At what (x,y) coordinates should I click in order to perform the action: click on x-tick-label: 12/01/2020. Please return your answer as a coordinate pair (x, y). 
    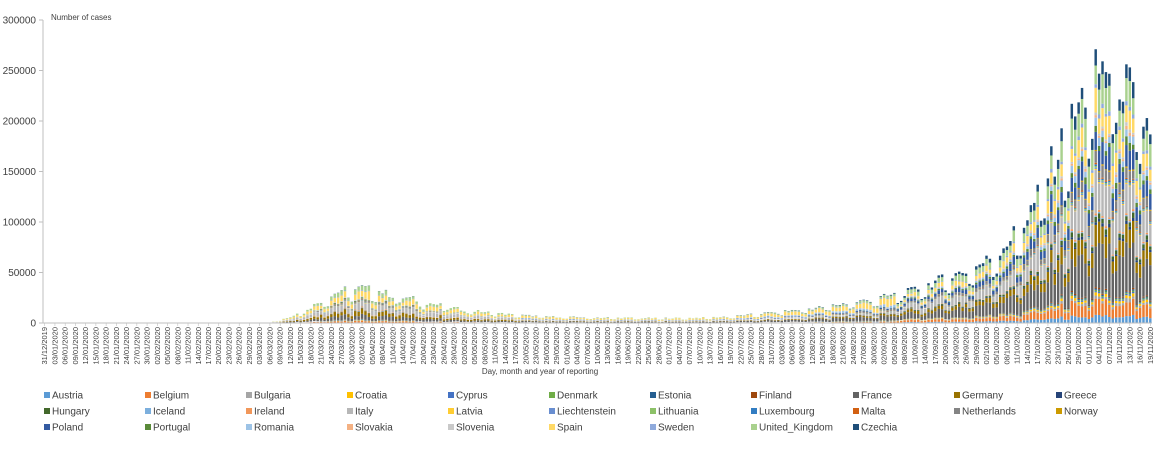
    Looking at the image, I should click on (85, 346).